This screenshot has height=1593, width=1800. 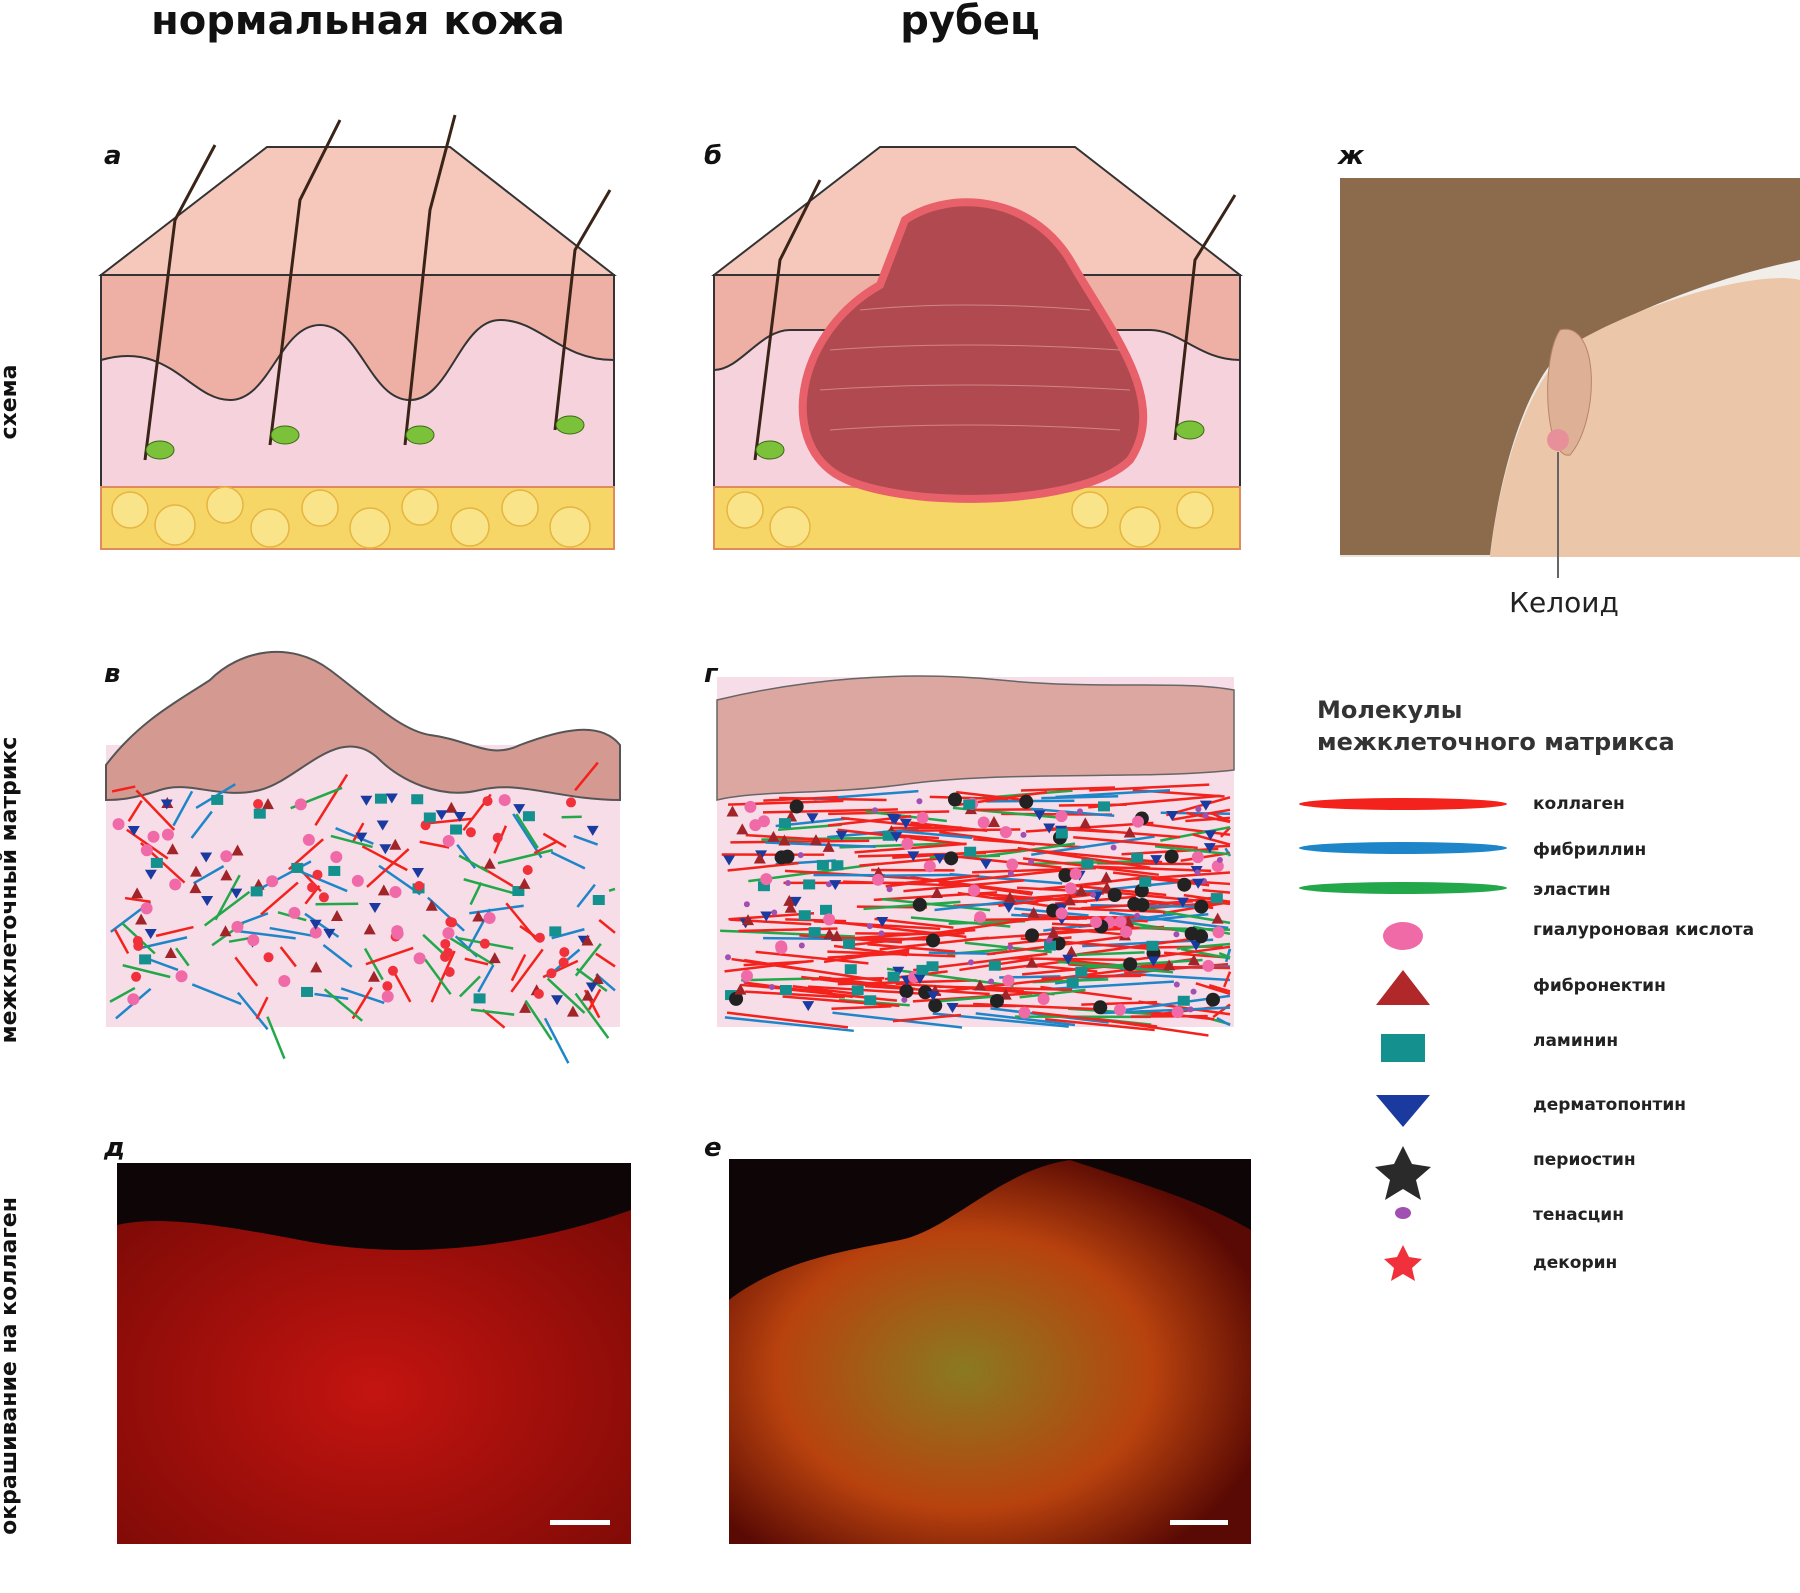 I want to click on legend-label: тенасцин, so click(x=1578, y=1215).